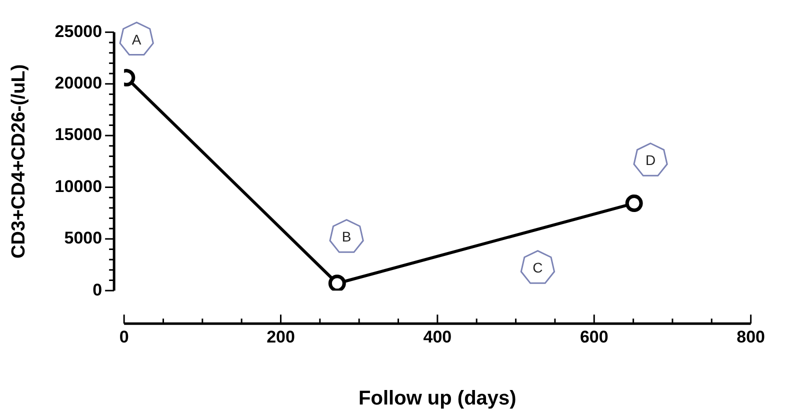  Describe the element at coordinates (594, 336) in the screenshot. I see `x-tick-label: 600` at that location.